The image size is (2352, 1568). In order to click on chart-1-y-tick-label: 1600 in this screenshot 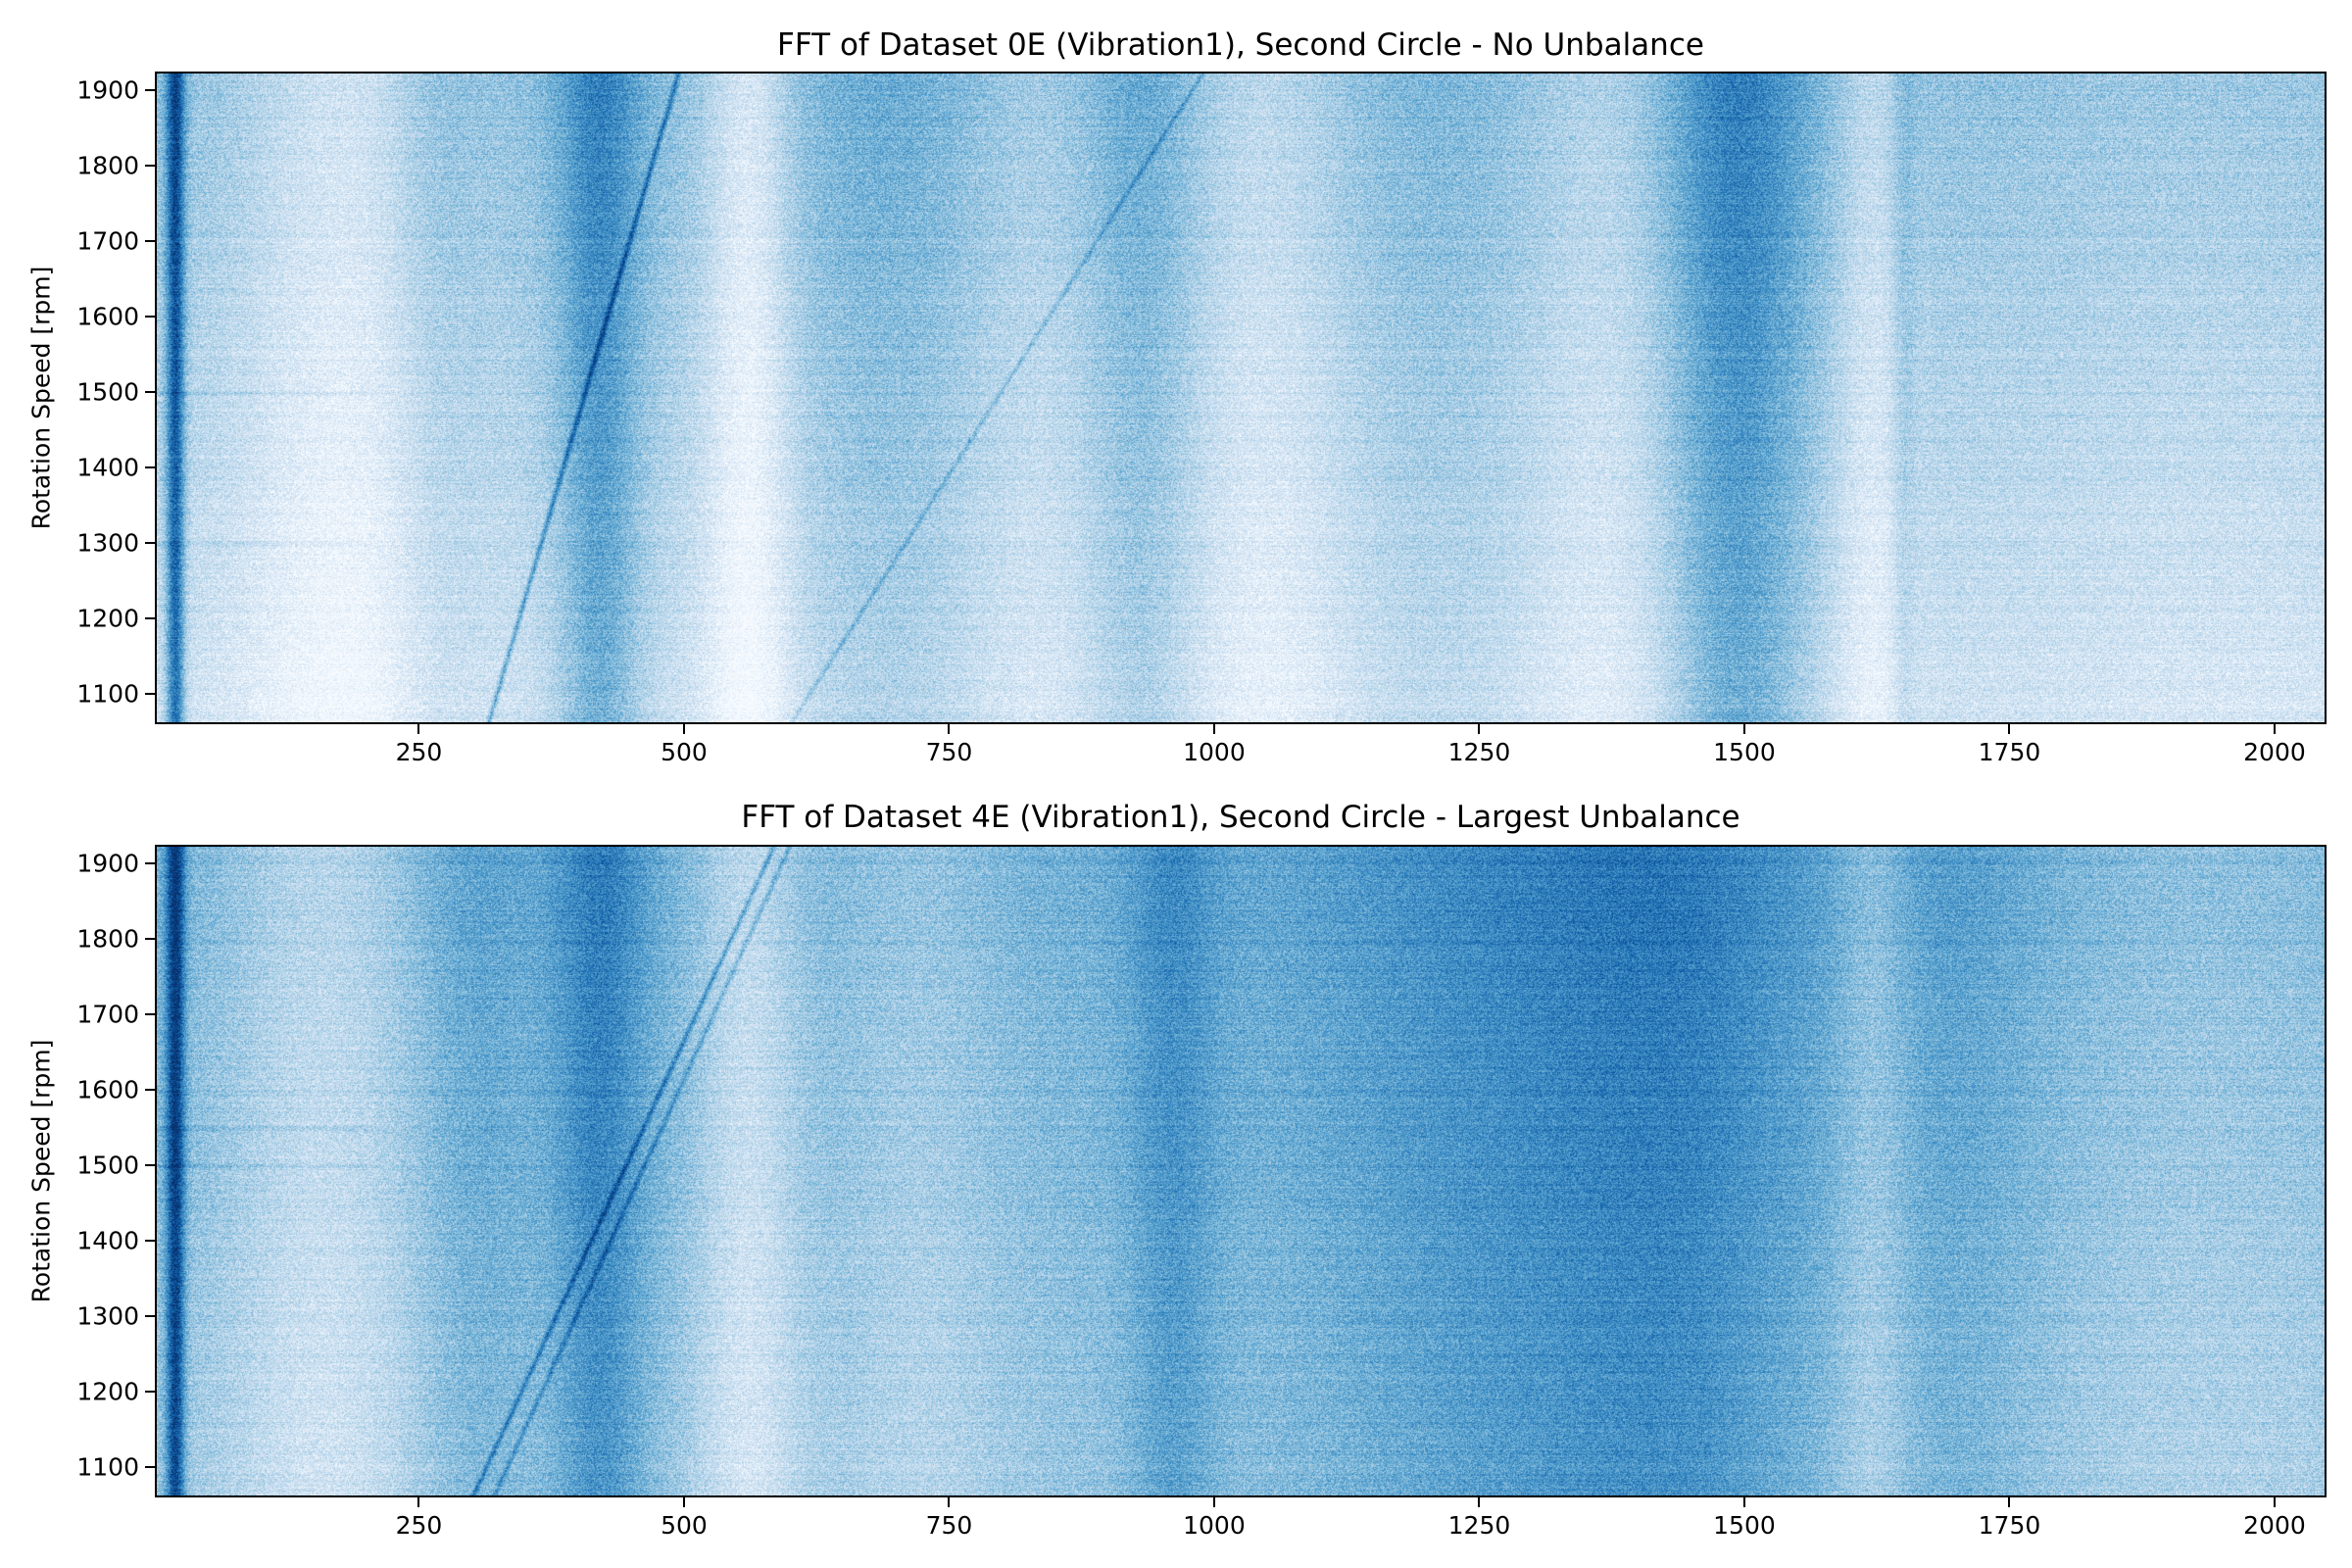, I will do `click(107, 316)`.